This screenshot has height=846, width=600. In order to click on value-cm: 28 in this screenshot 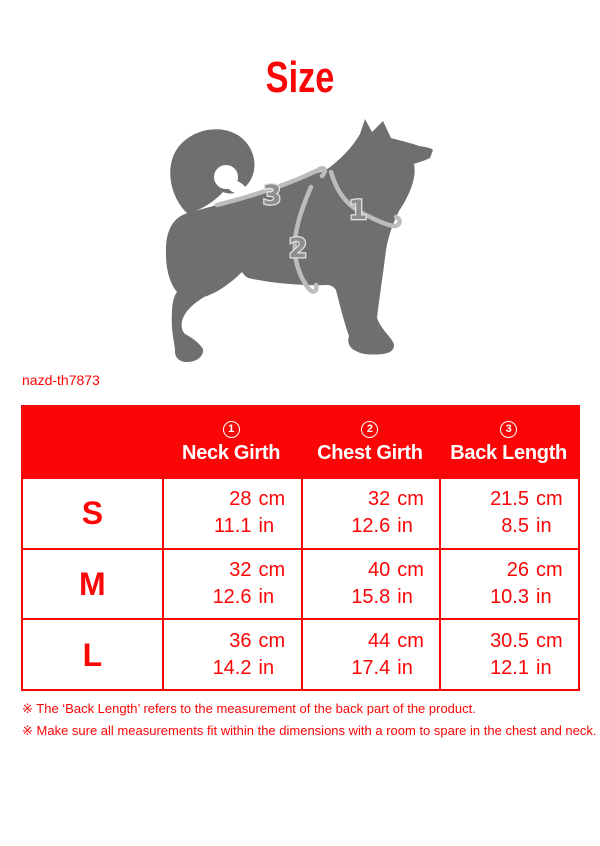, I will do `click(240, 499)`.